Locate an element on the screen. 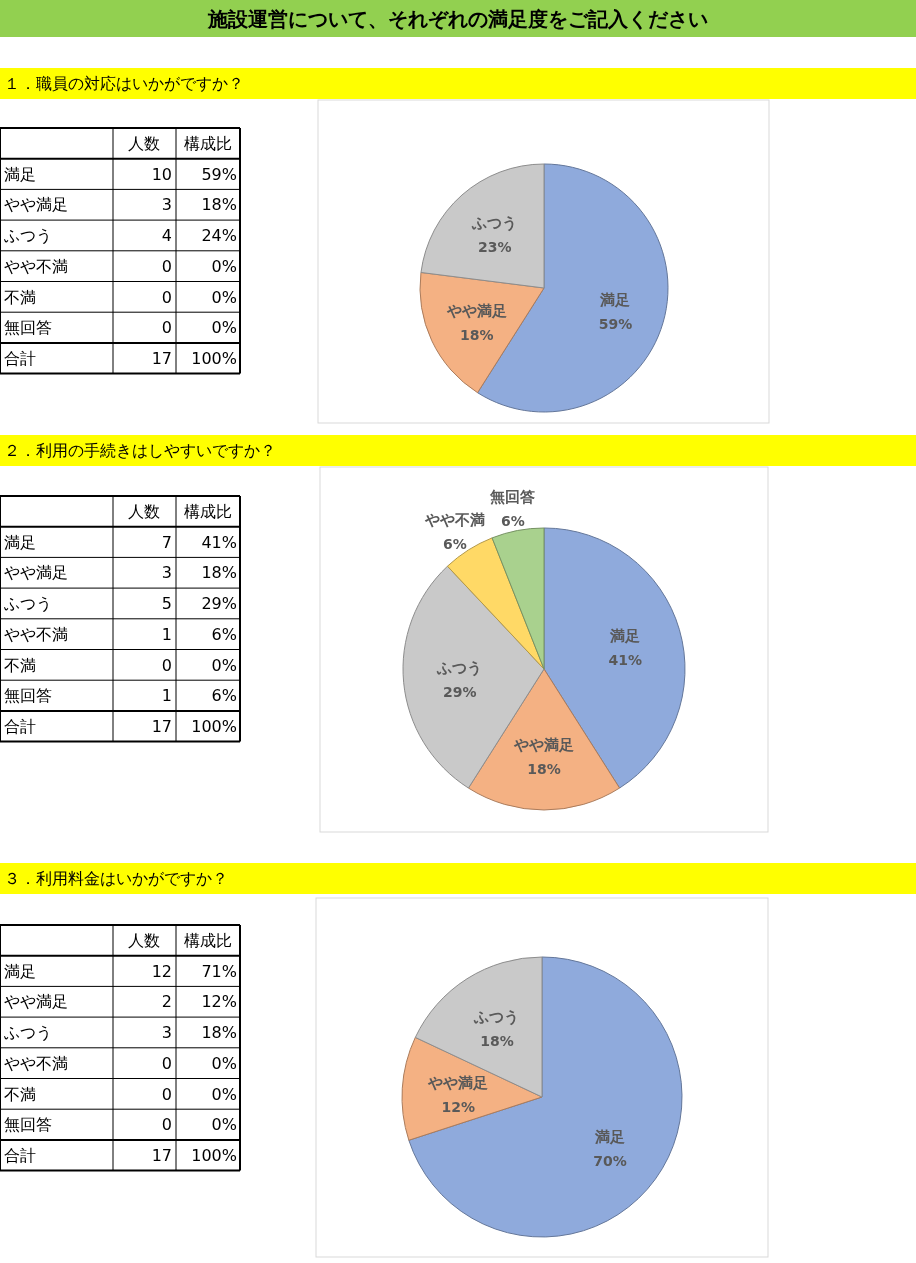  text: ２．利用の手続きはしやすいですか？ is located at coordinates (140, 450).